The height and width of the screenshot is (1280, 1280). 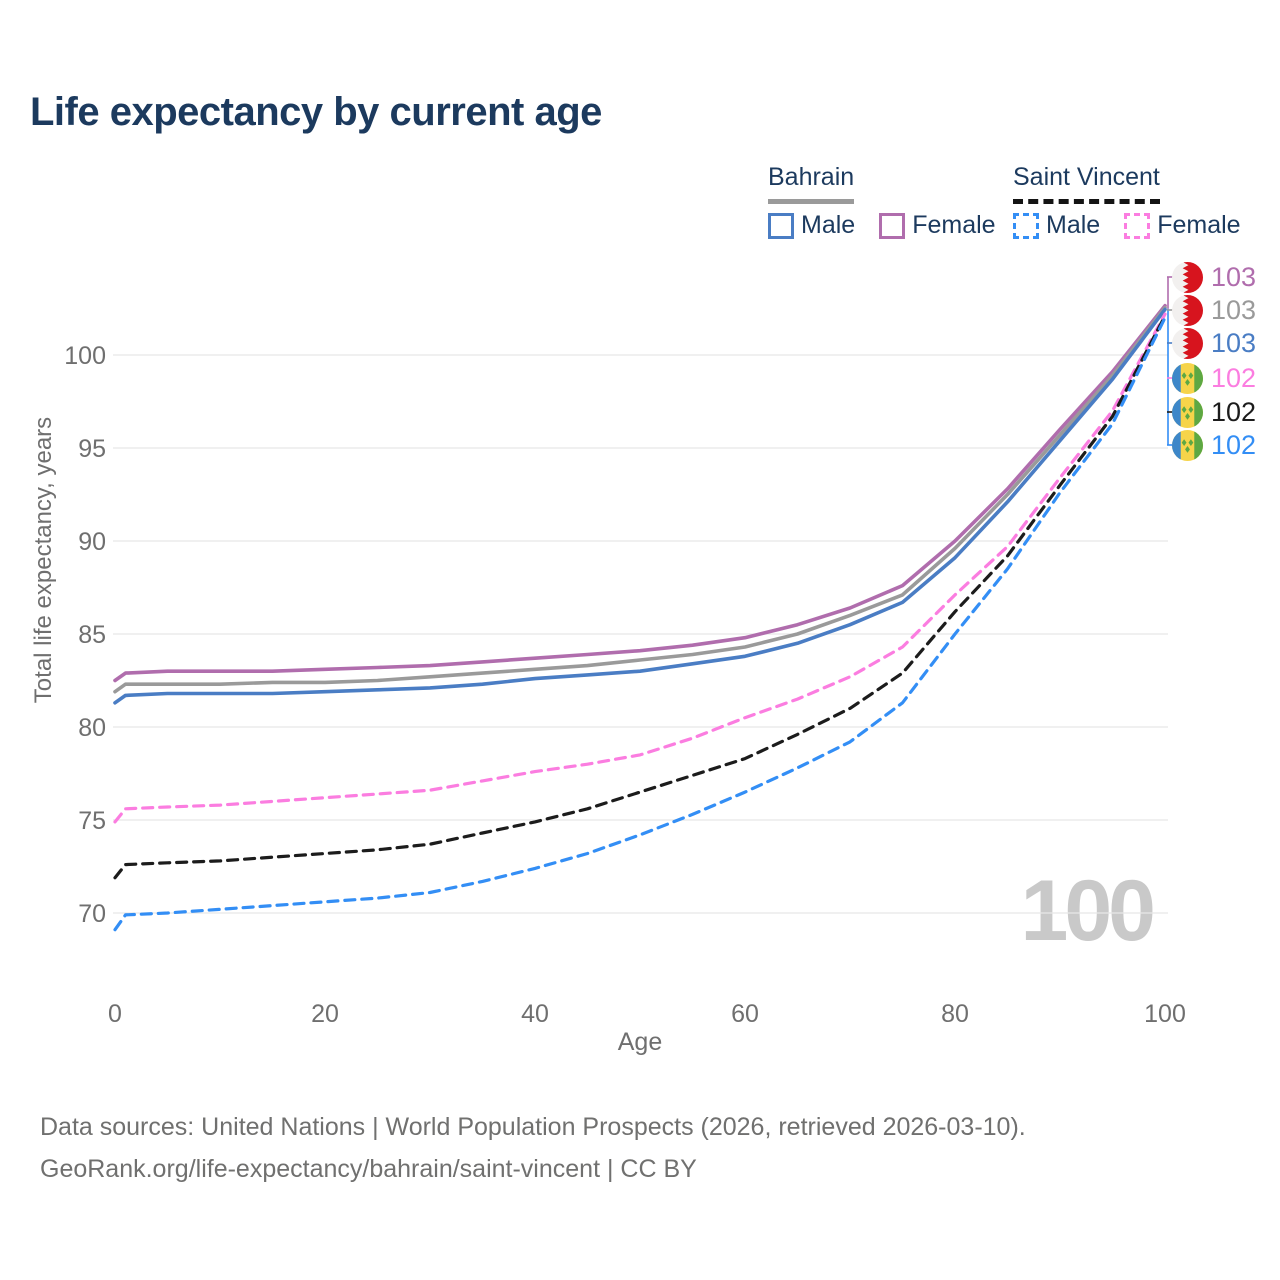 I want to click on x-axis-title: Age, so click(x=640, y=1042).